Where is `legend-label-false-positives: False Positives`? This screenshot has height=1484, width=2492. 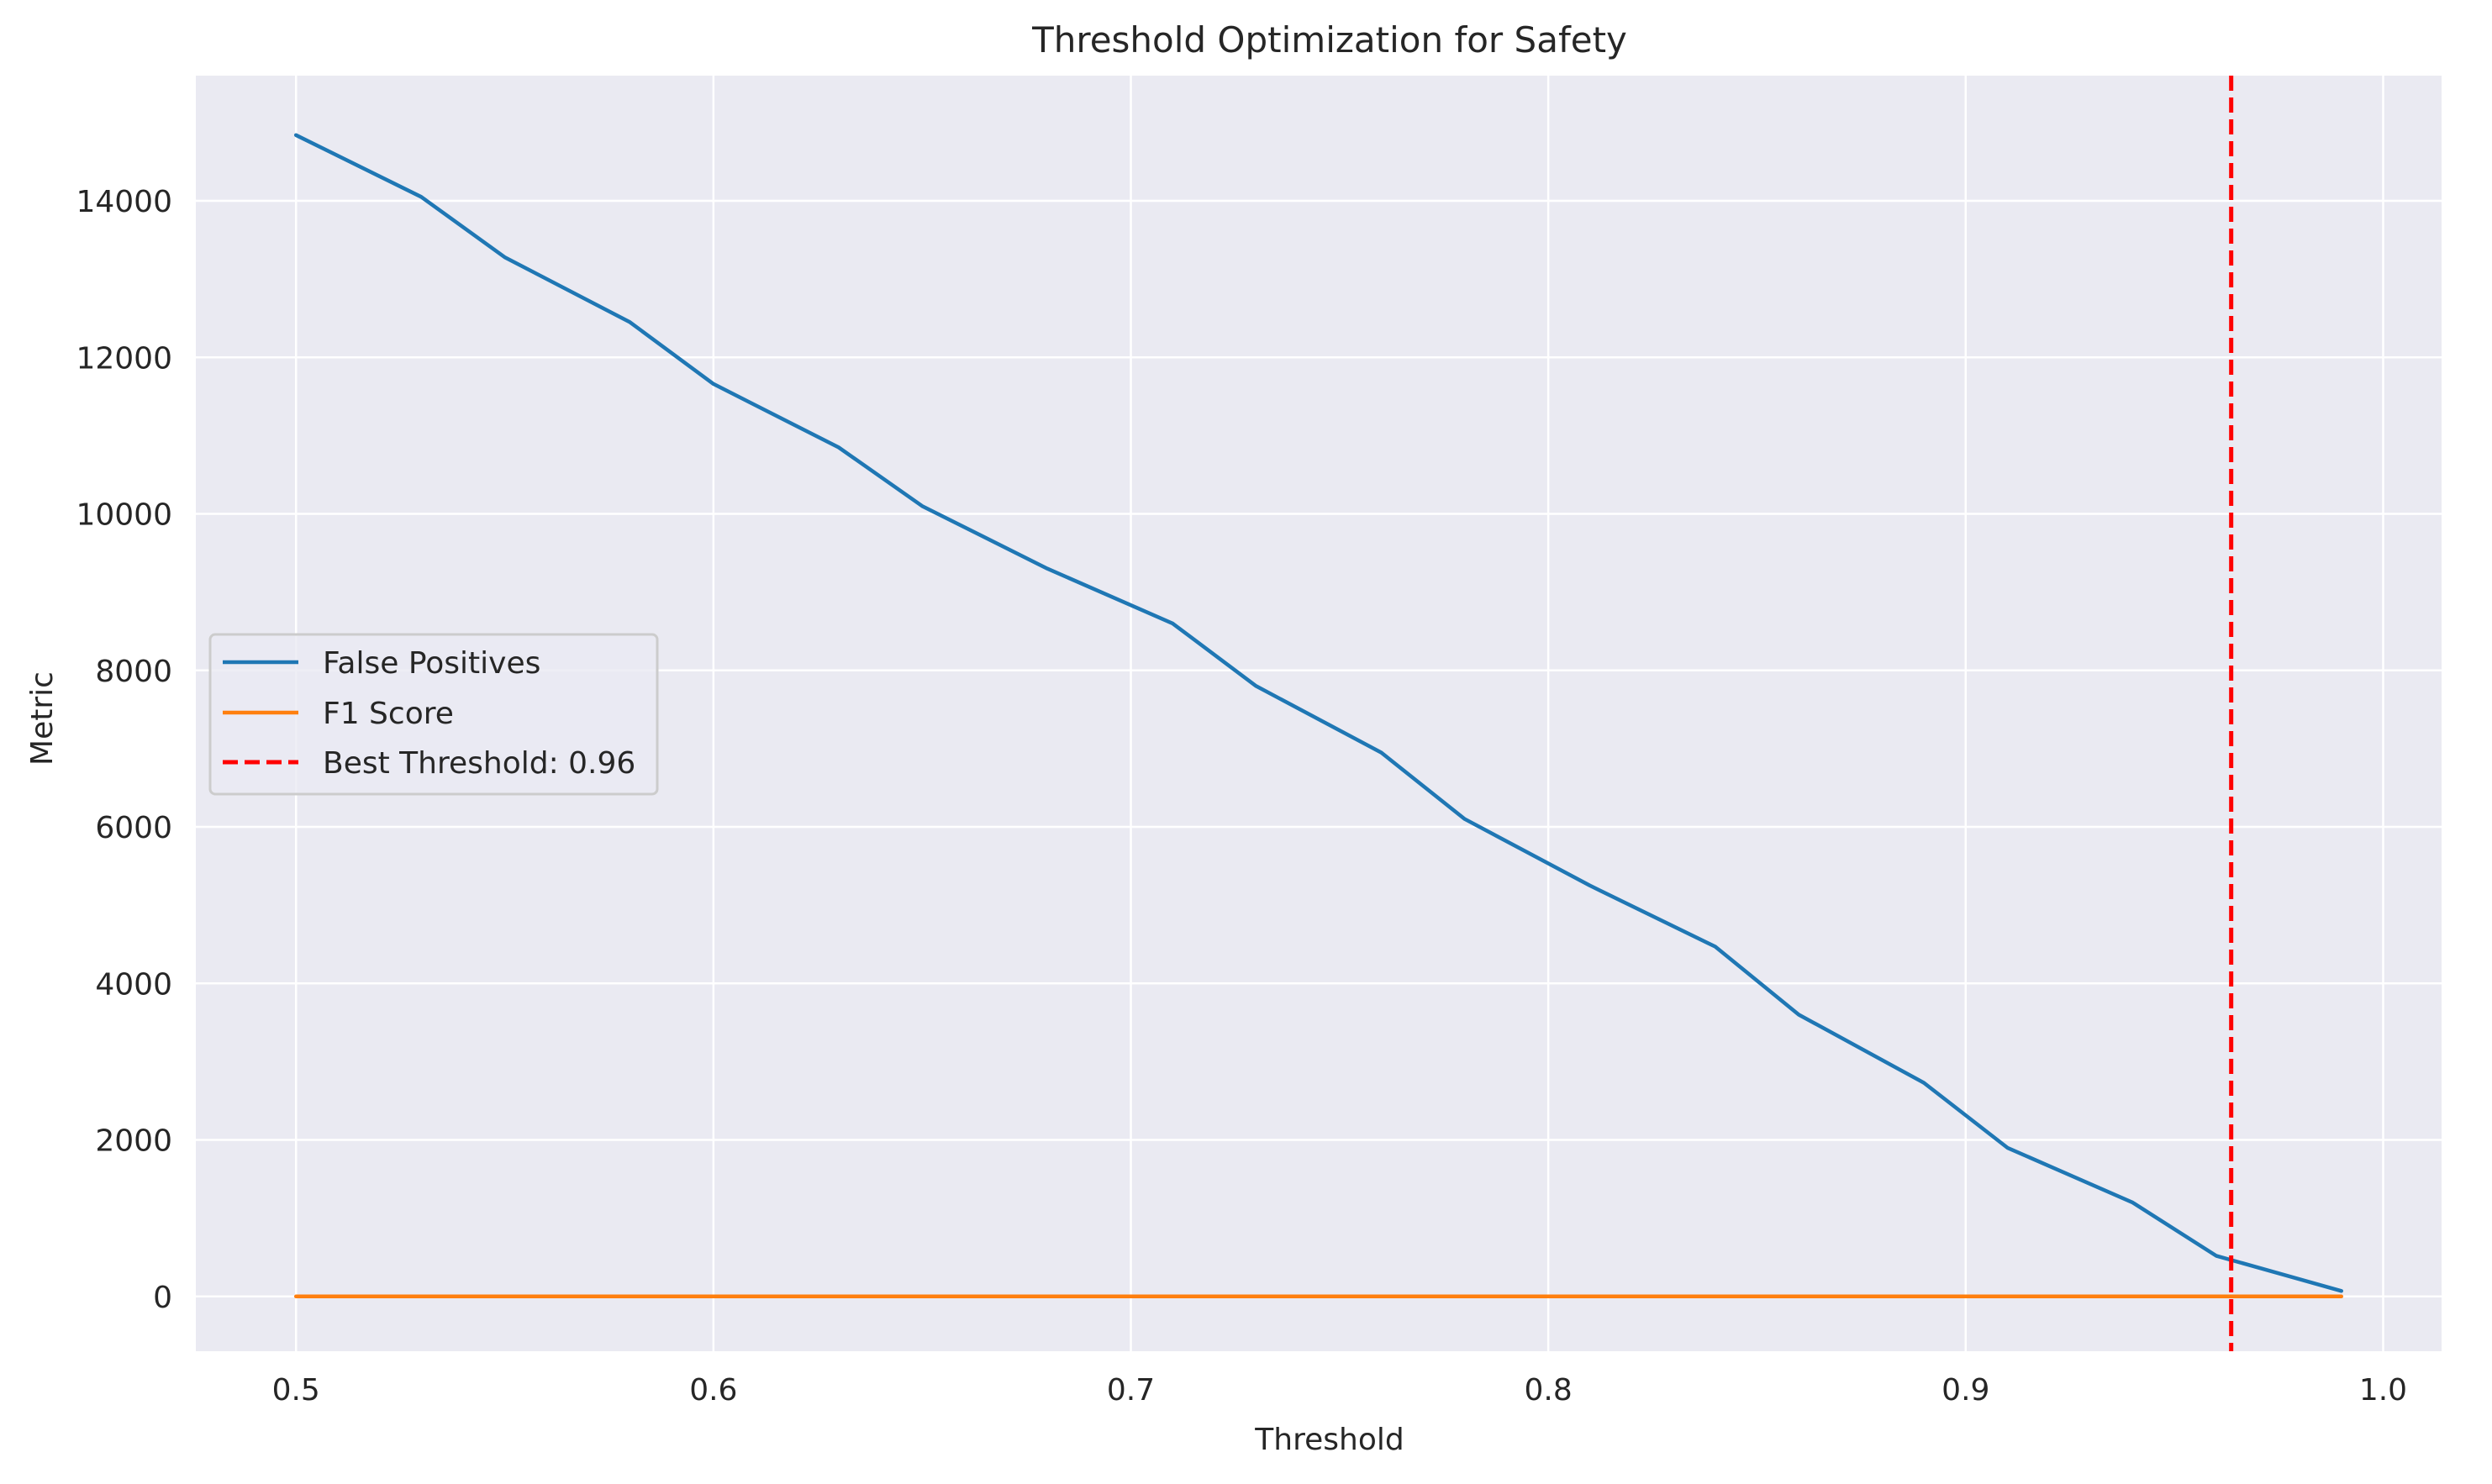 legend-label-false-positives: False Positives is located at coordinates (432, 663).